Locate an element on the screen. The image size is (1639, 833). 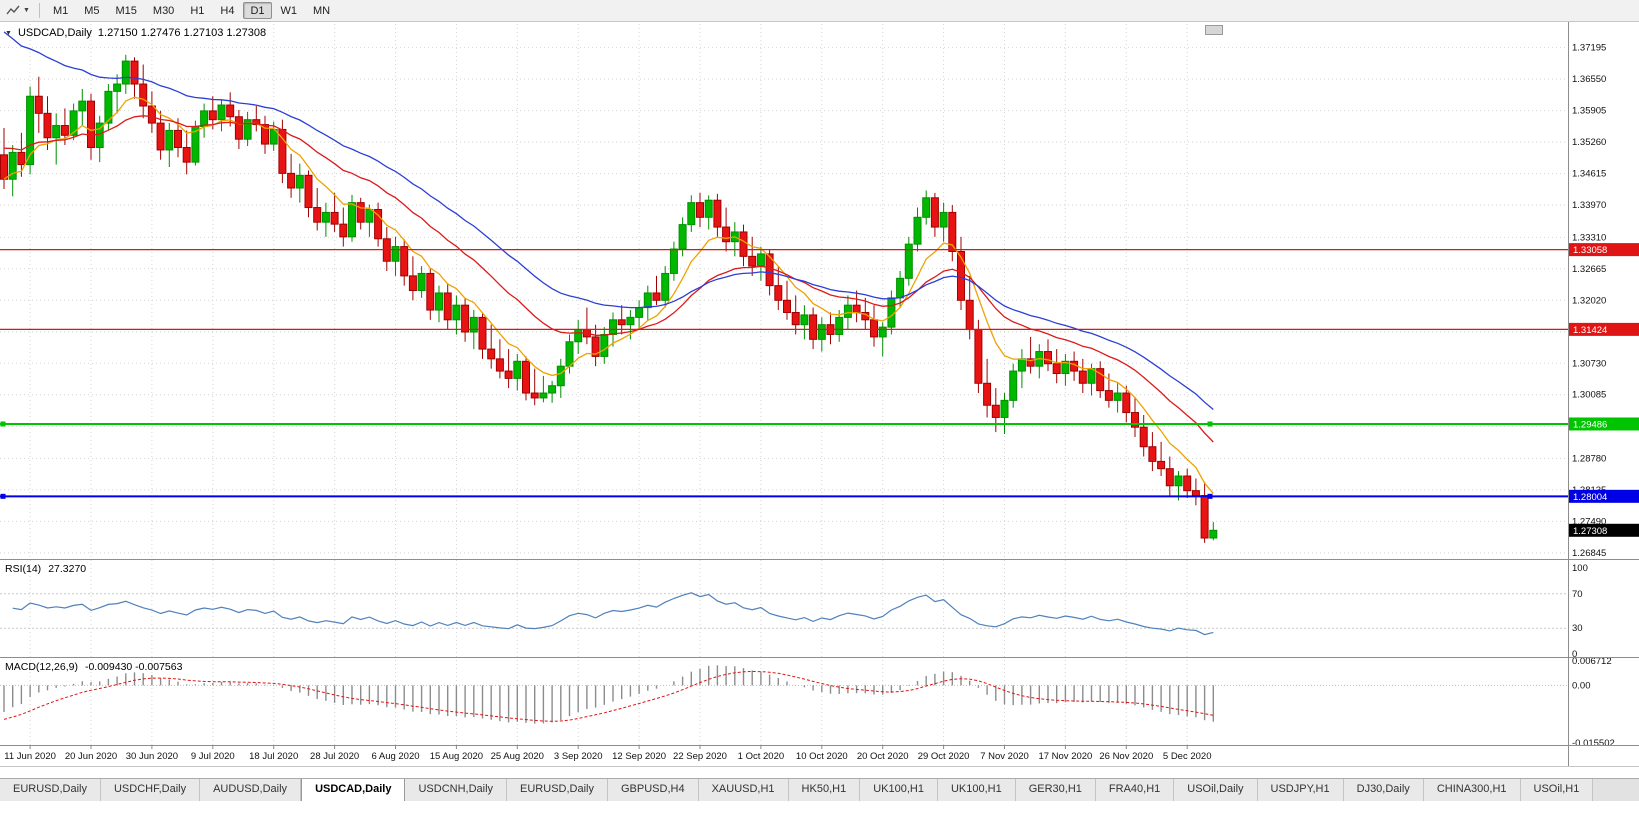
svg-text: 15 Aug 2020 is located at coordinates (456, 756).